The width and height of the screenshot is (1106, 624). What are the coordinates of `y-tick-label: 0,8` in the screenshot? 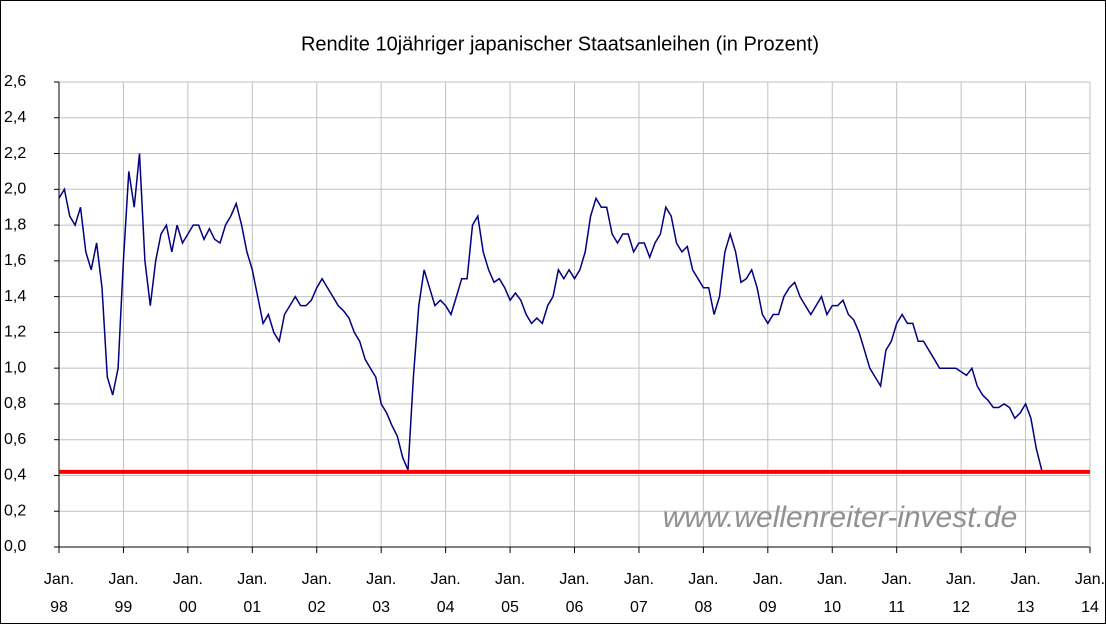 It's located at (15, 403).